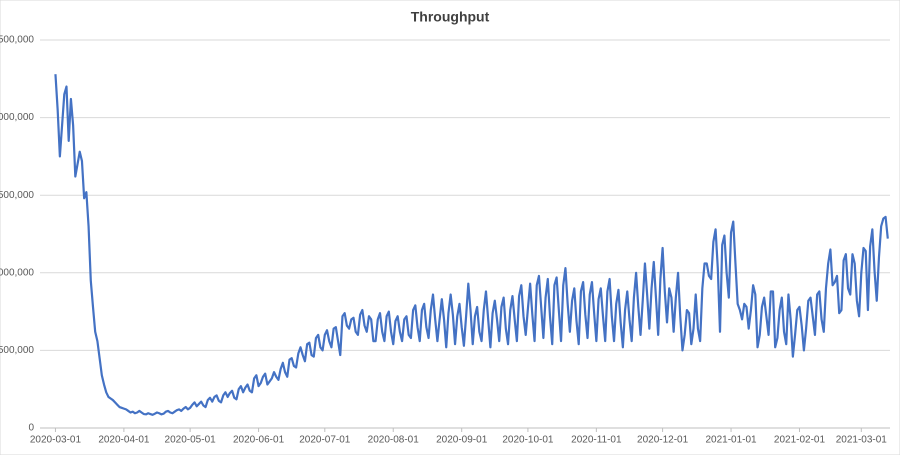 This screenshot has width=900, height=460. Describe the element at coordinates (17, 117) in the screenshot. I see `y-tick-label: 2,000,000` at that location.